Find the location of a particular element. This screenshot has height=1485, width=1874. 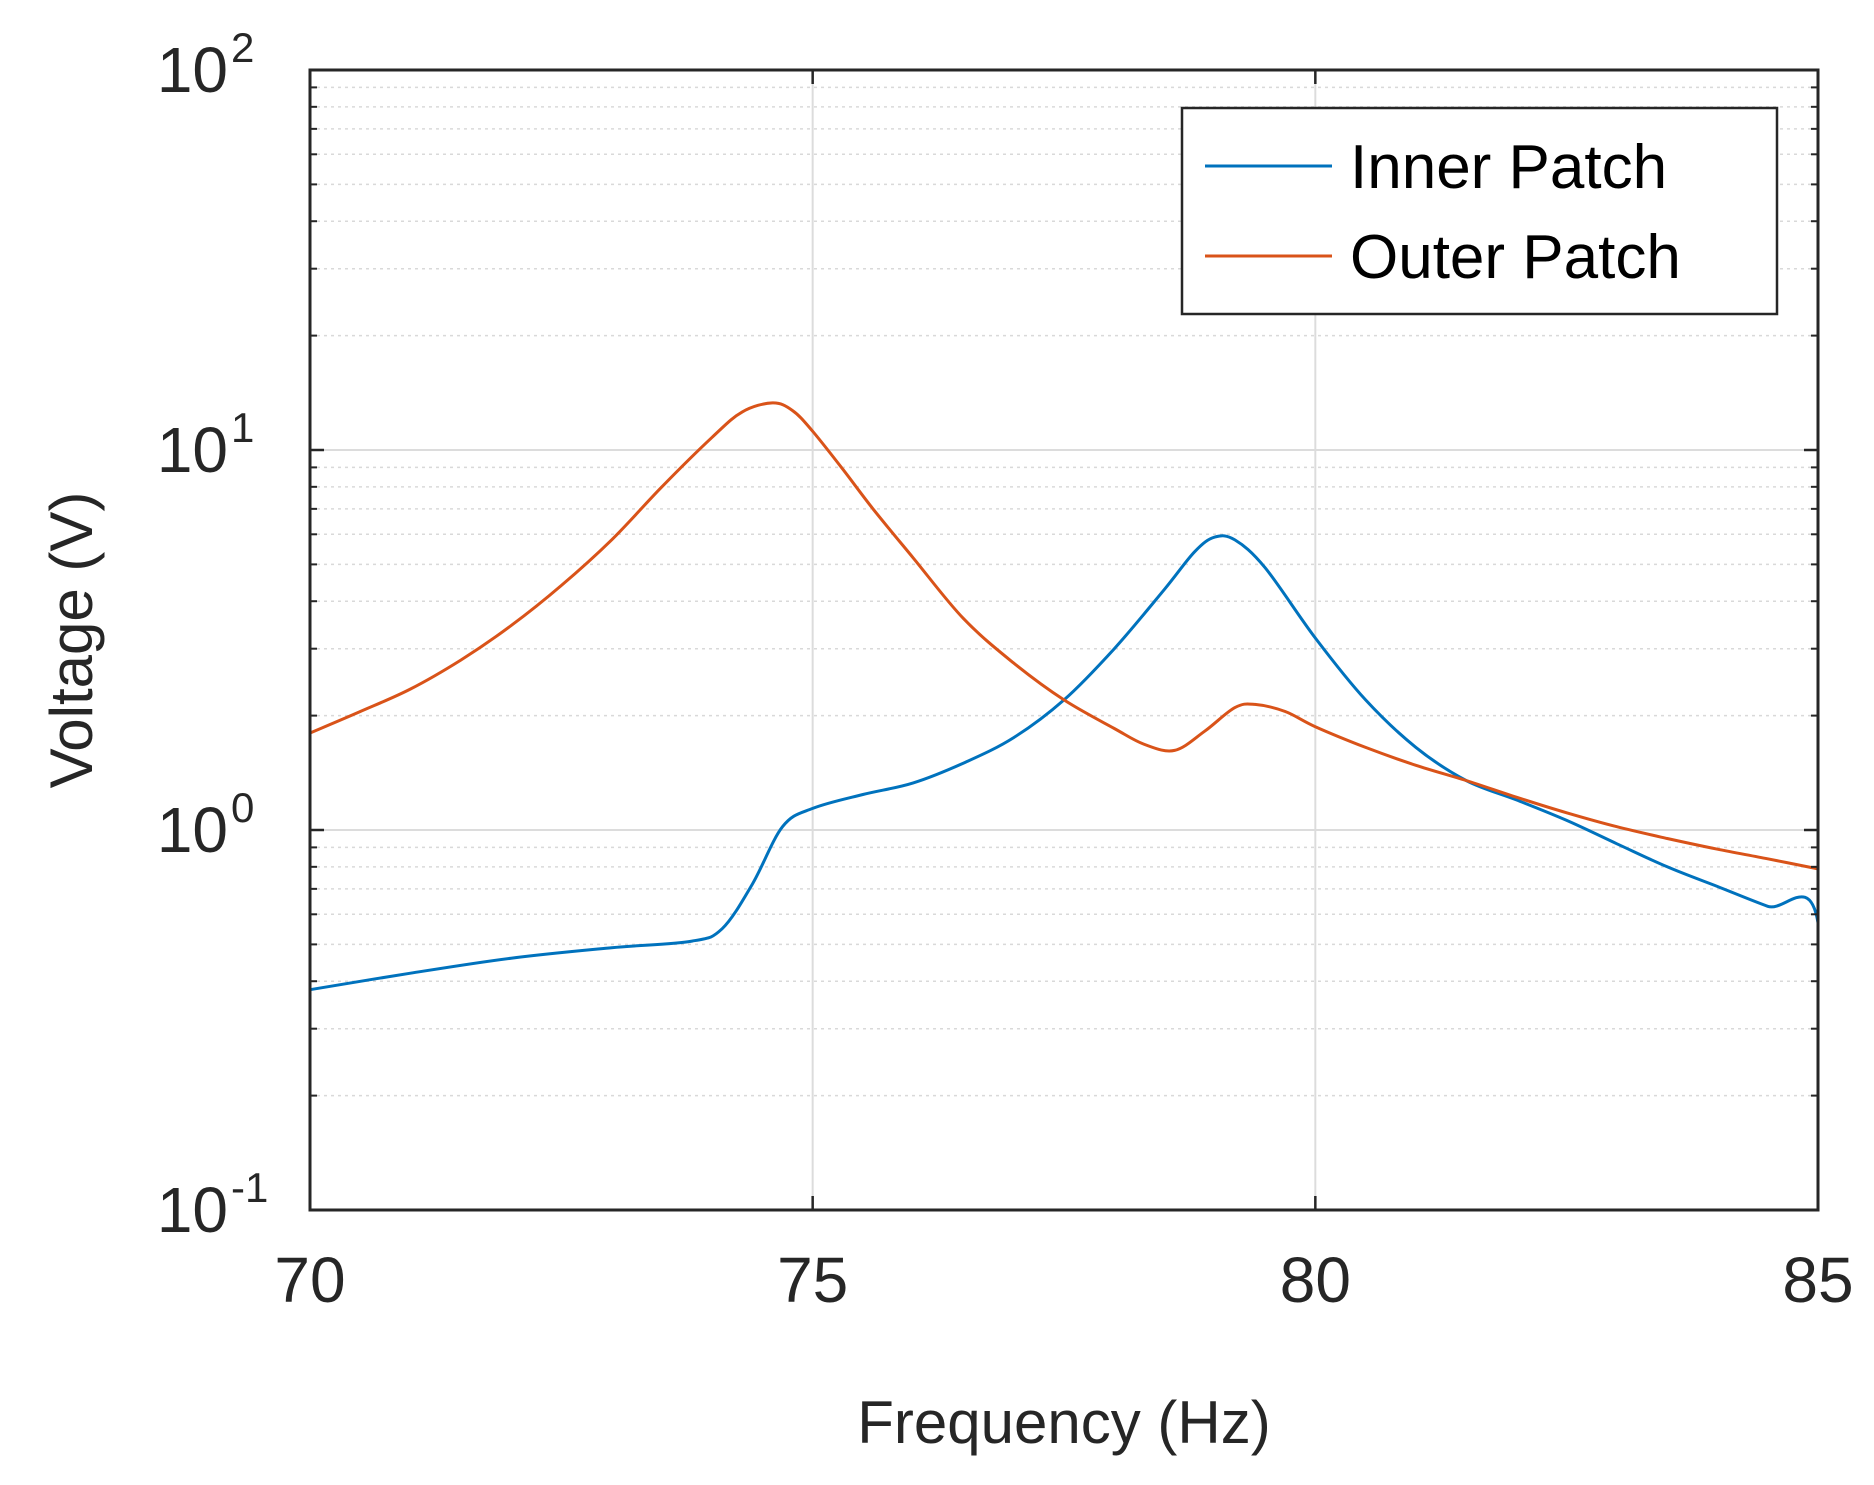

x-tick-label: 85 is located at coordinates (1817, 1280).